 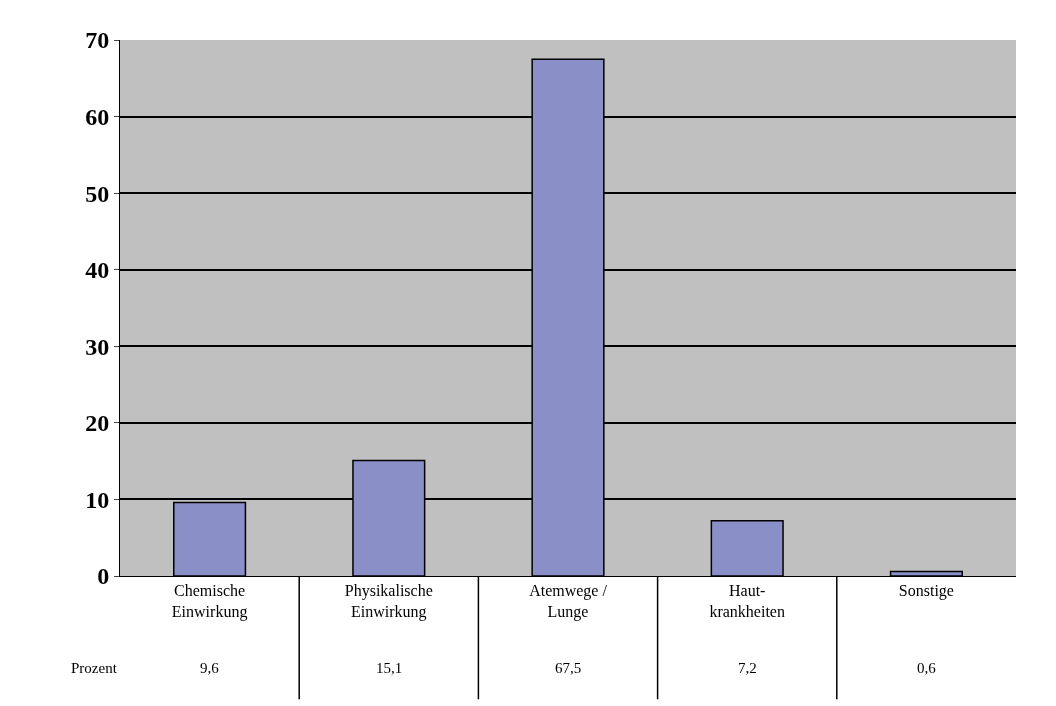 I want to click on y-tick-label: 70, so click(x=97, y=40).